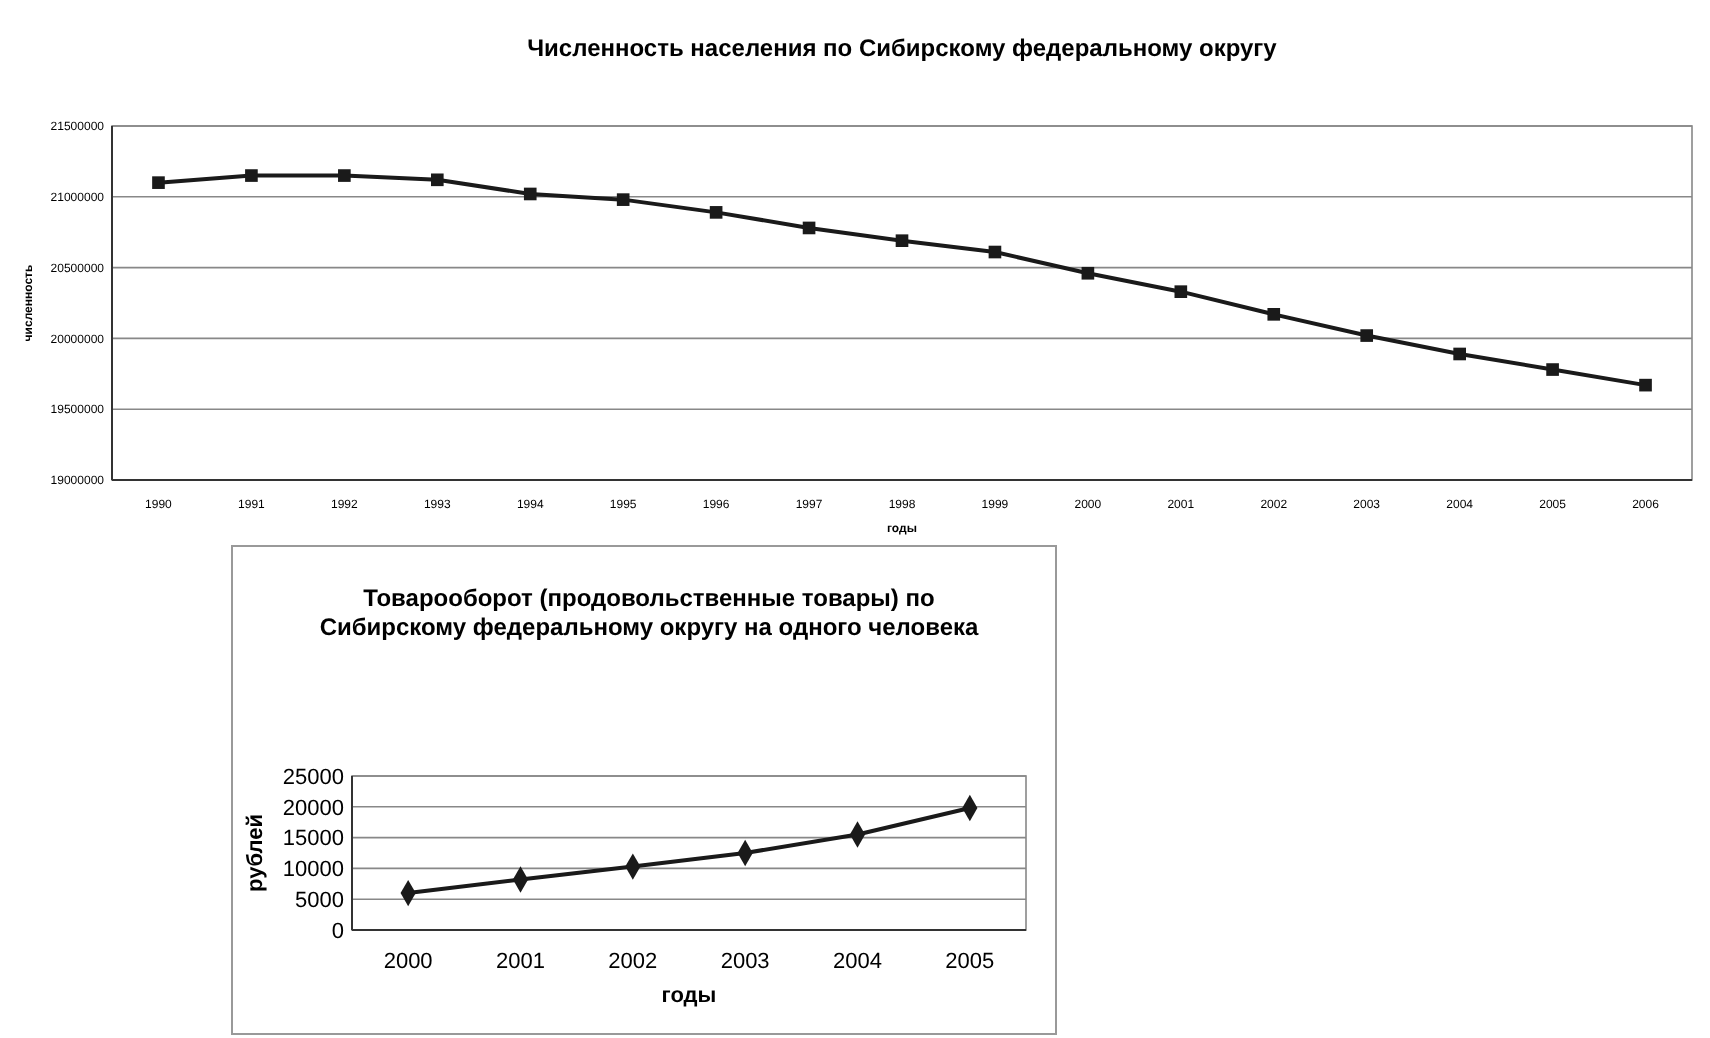 This screenshot has width=1710, height=1038. What do you see at coordinates (313, 870) in the screenshot?
I see `y-tick-label: 10000` at bounding box center [313, 870].